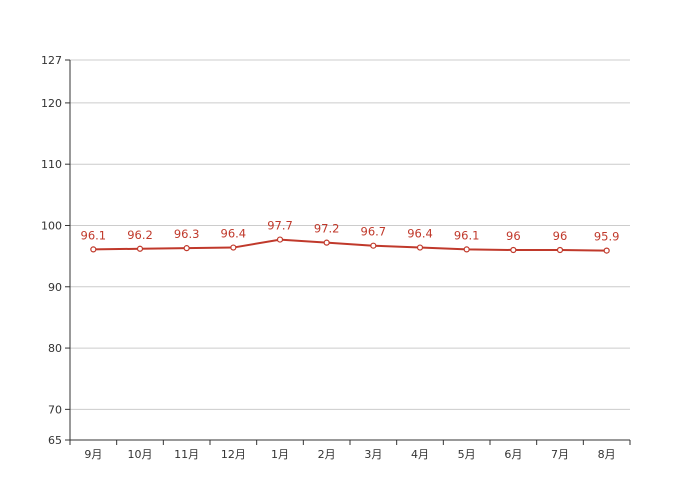  Describe the element at coordinates (51, 103) in the screenshot. I see `y-tick-label: 120` at that location.